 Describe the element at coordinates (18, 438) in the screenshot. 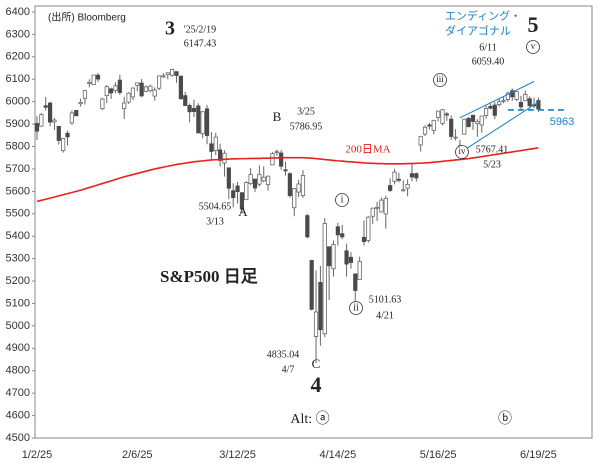

I see `y-tick-label: 4500` at that location.